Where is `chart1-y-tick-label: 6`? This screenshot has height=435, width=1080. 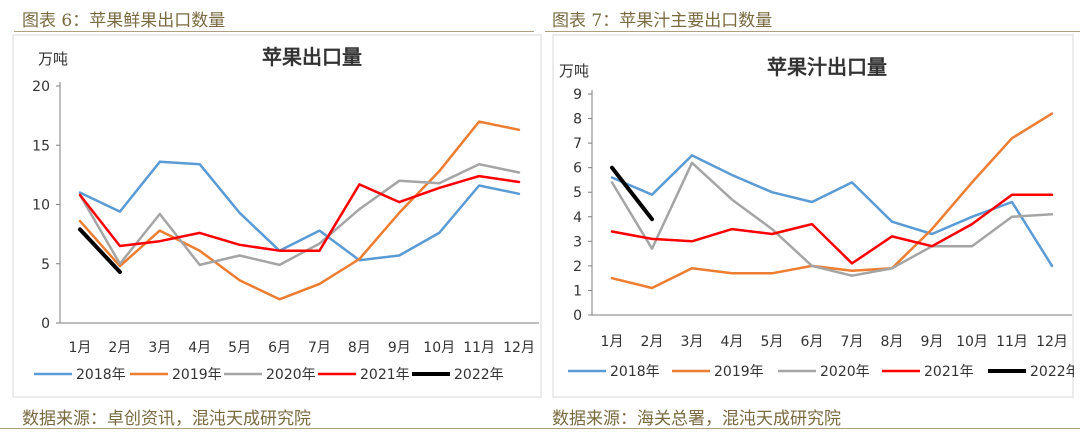
chart1-y-tick-label: 6 is located at coordinates (577, 169).